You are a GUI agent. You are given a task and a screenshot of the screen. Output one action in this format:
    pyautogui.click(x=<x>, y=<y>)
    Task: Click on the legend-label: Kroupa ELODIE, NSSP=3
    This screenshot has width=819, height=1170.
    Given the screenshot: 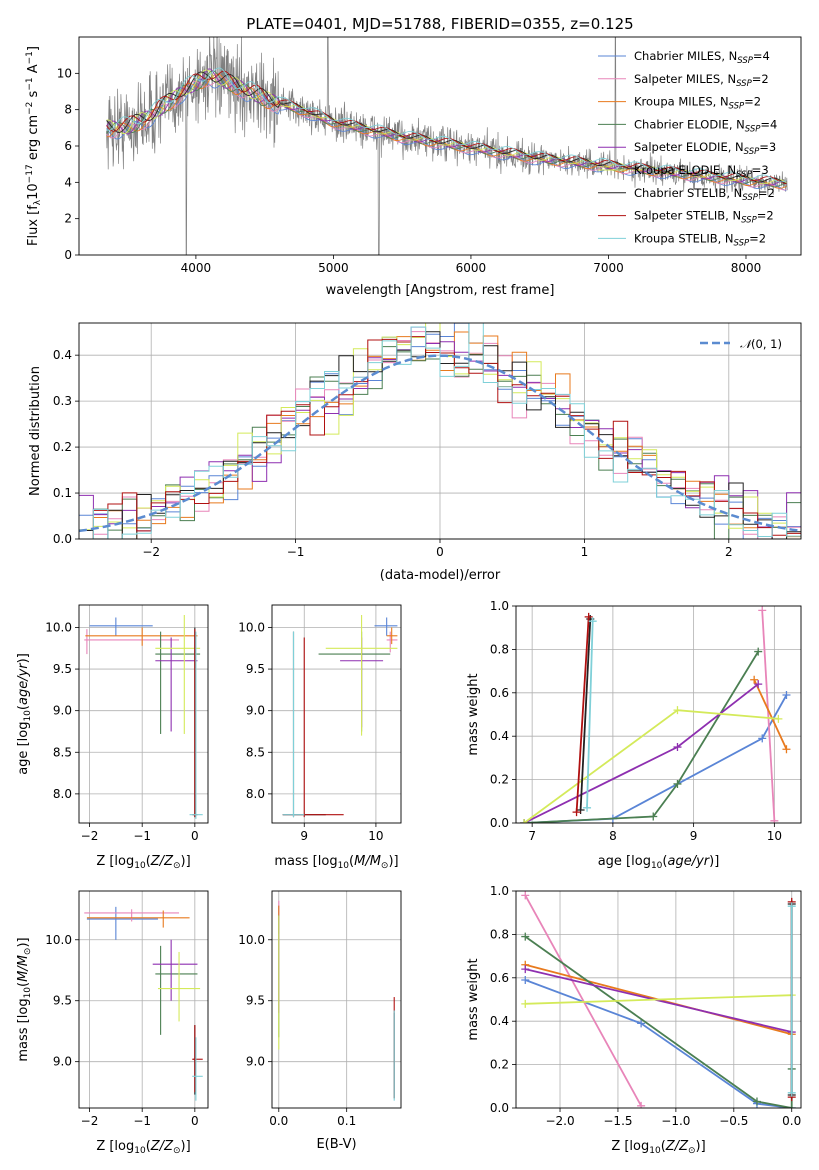 What is the action you would take?
    pyautogui.click(x=701, y=171)
    